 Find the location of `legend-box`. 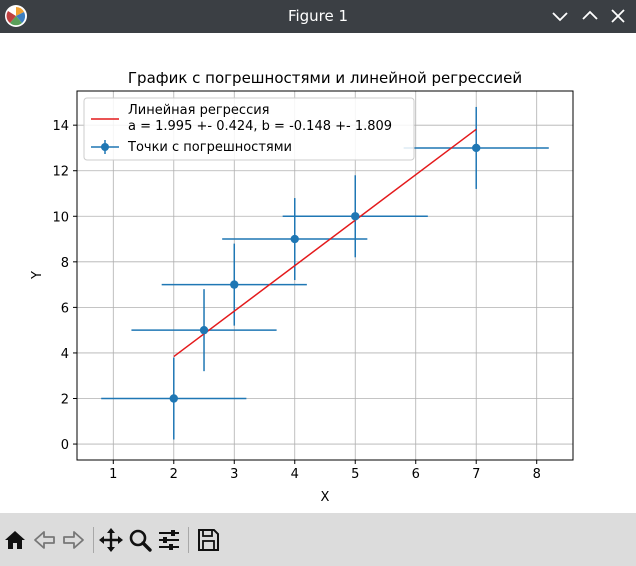

legend-box is located at coordinates (249, 129).